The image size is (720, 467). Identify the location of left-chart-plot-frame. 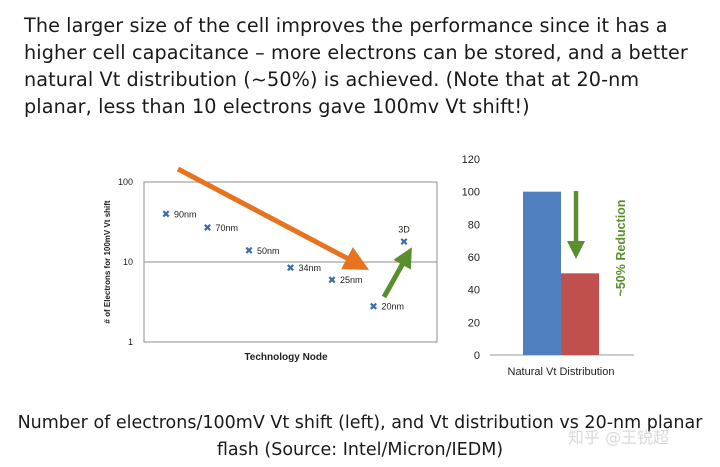
(290, 262).